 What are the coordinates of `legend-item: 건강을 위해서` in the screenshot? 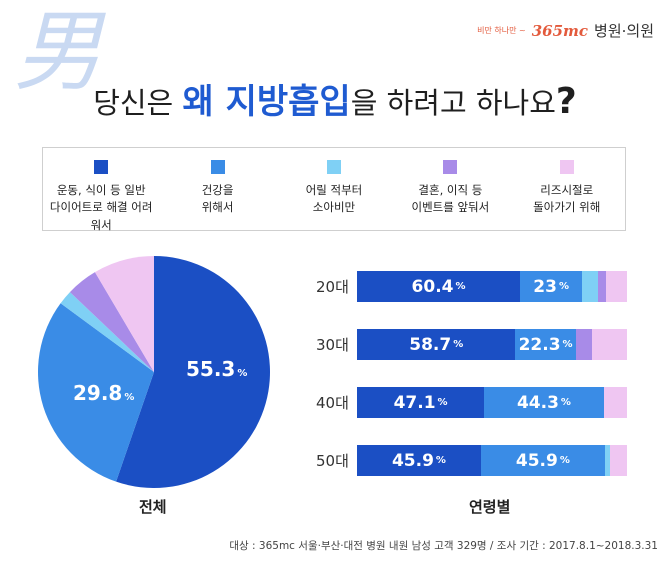 It's located at (218, 188).